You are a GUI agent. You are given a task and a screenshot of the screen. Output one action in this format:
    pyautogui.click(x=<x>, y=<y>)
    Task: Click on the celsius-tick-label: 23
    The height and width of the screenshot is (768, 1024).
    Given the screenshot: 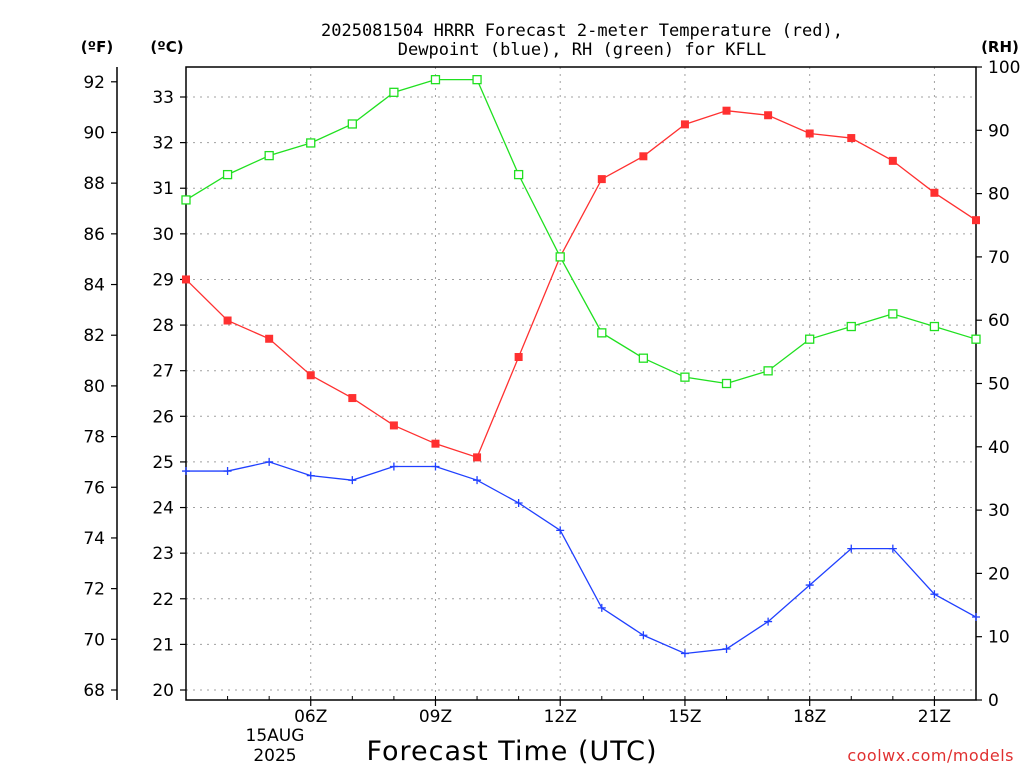 What is the action you would take?
    pyautogui.click(x=163, y=554)
    